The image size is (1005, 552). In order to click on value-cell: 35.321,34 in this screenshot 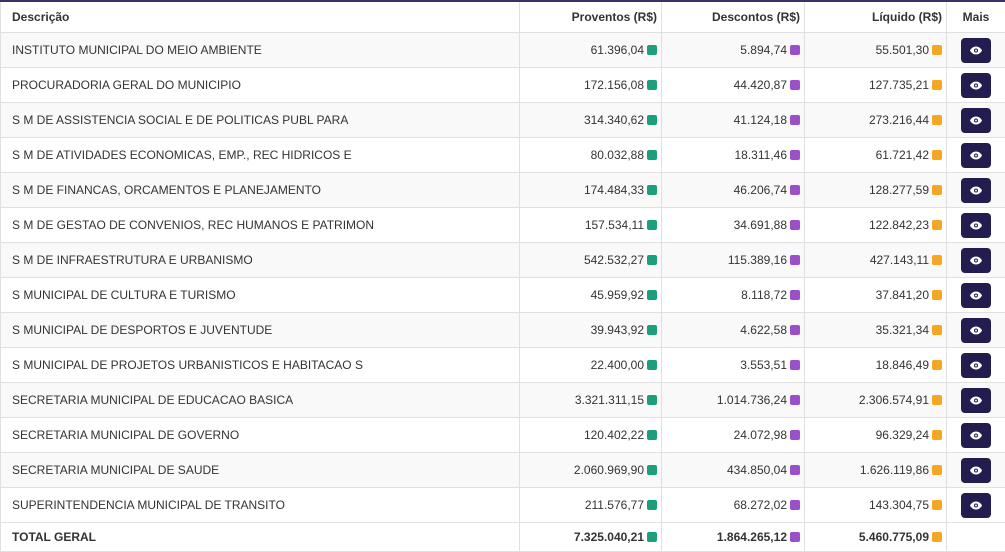, I will do `click(876, 330)`.